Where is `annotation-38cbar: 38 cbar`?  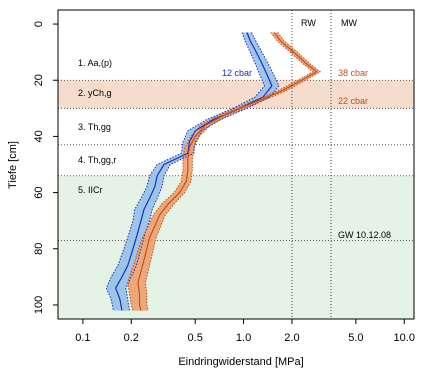 annotation-38cbar: 38 cbar is located at coordinates (353, 73).